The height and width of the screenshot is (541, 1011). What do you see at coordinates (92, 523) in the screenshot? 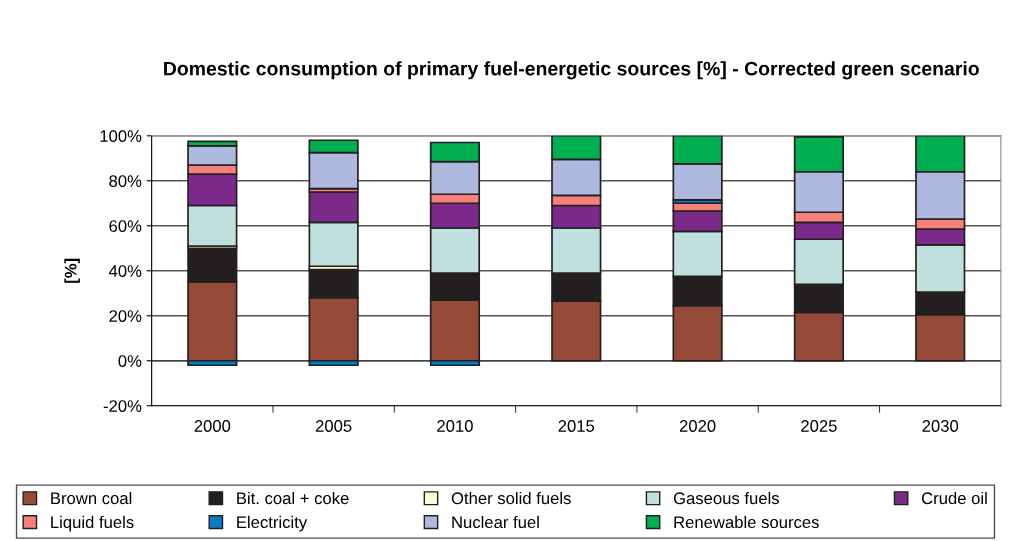
I see `legend-label: Liquid fuels` at bounding box center [92, 523].